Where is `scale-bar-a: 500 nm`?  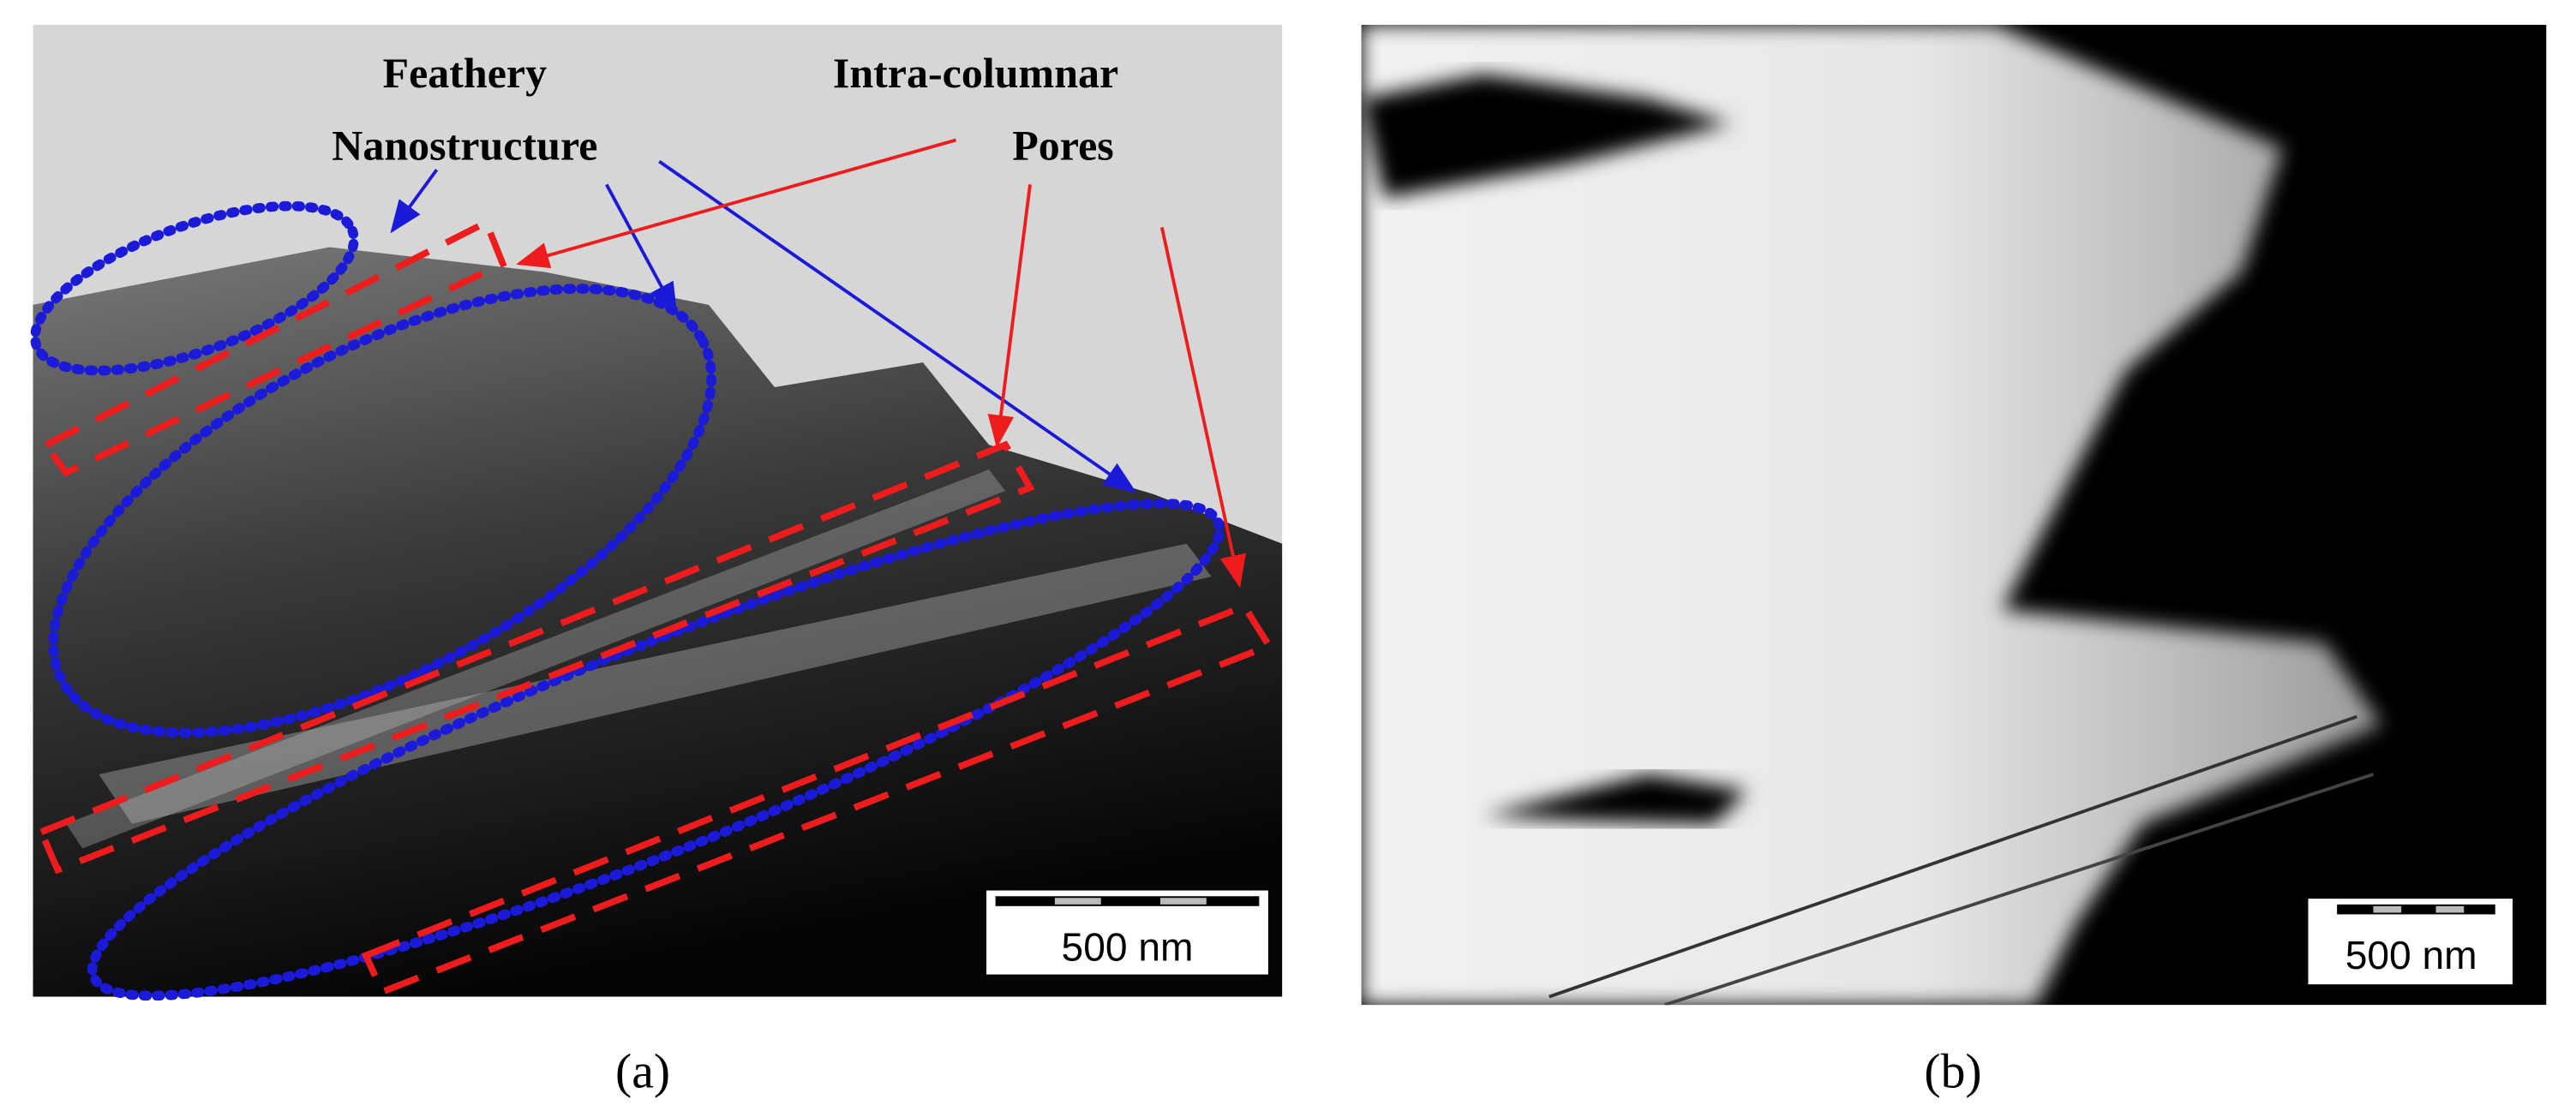 scale-bar-a: 500 nm is located at coordinates (1127, 932).